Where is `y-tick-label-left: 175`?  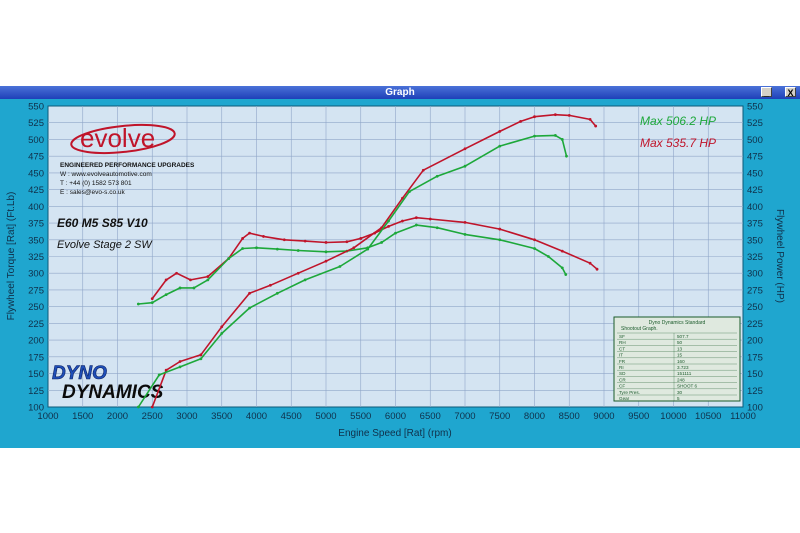
y-tick-label-left: 175 is located at coordinates (36, 357).